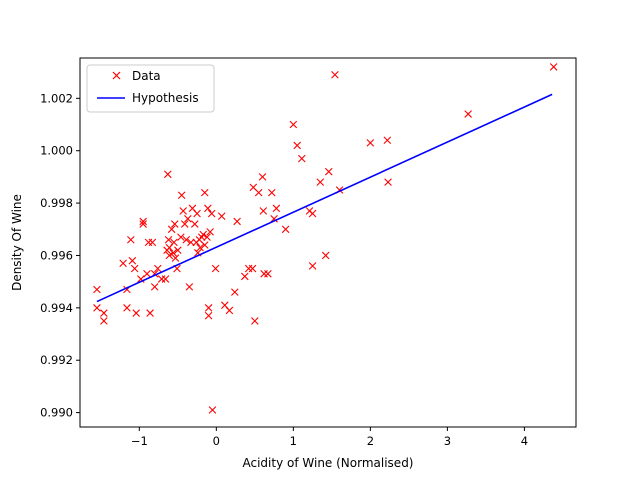  I want to click on x-axis: −1 0 1 2 3 4, so click(329, 437).